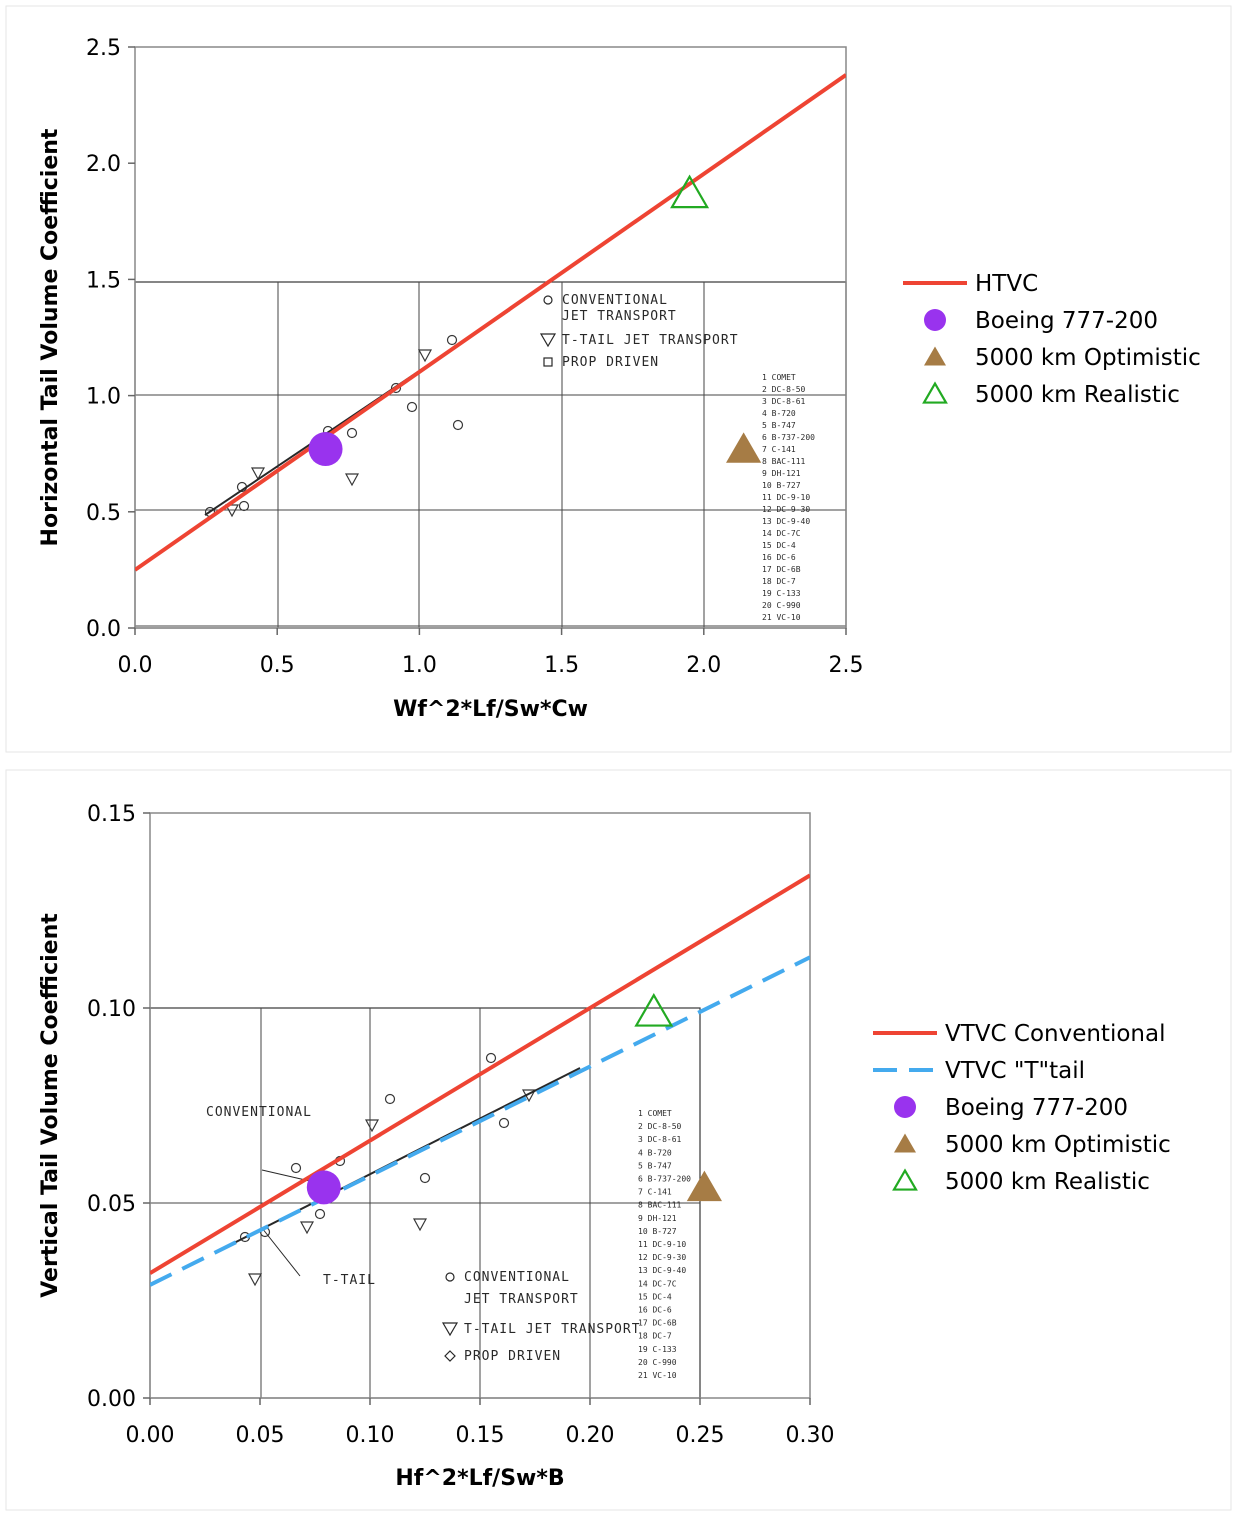 The height and width of the screenshot is (1516, 1233). Describe the element at coordinates (281, 1252) in the screenshot. I see `scan-leader` at that location.